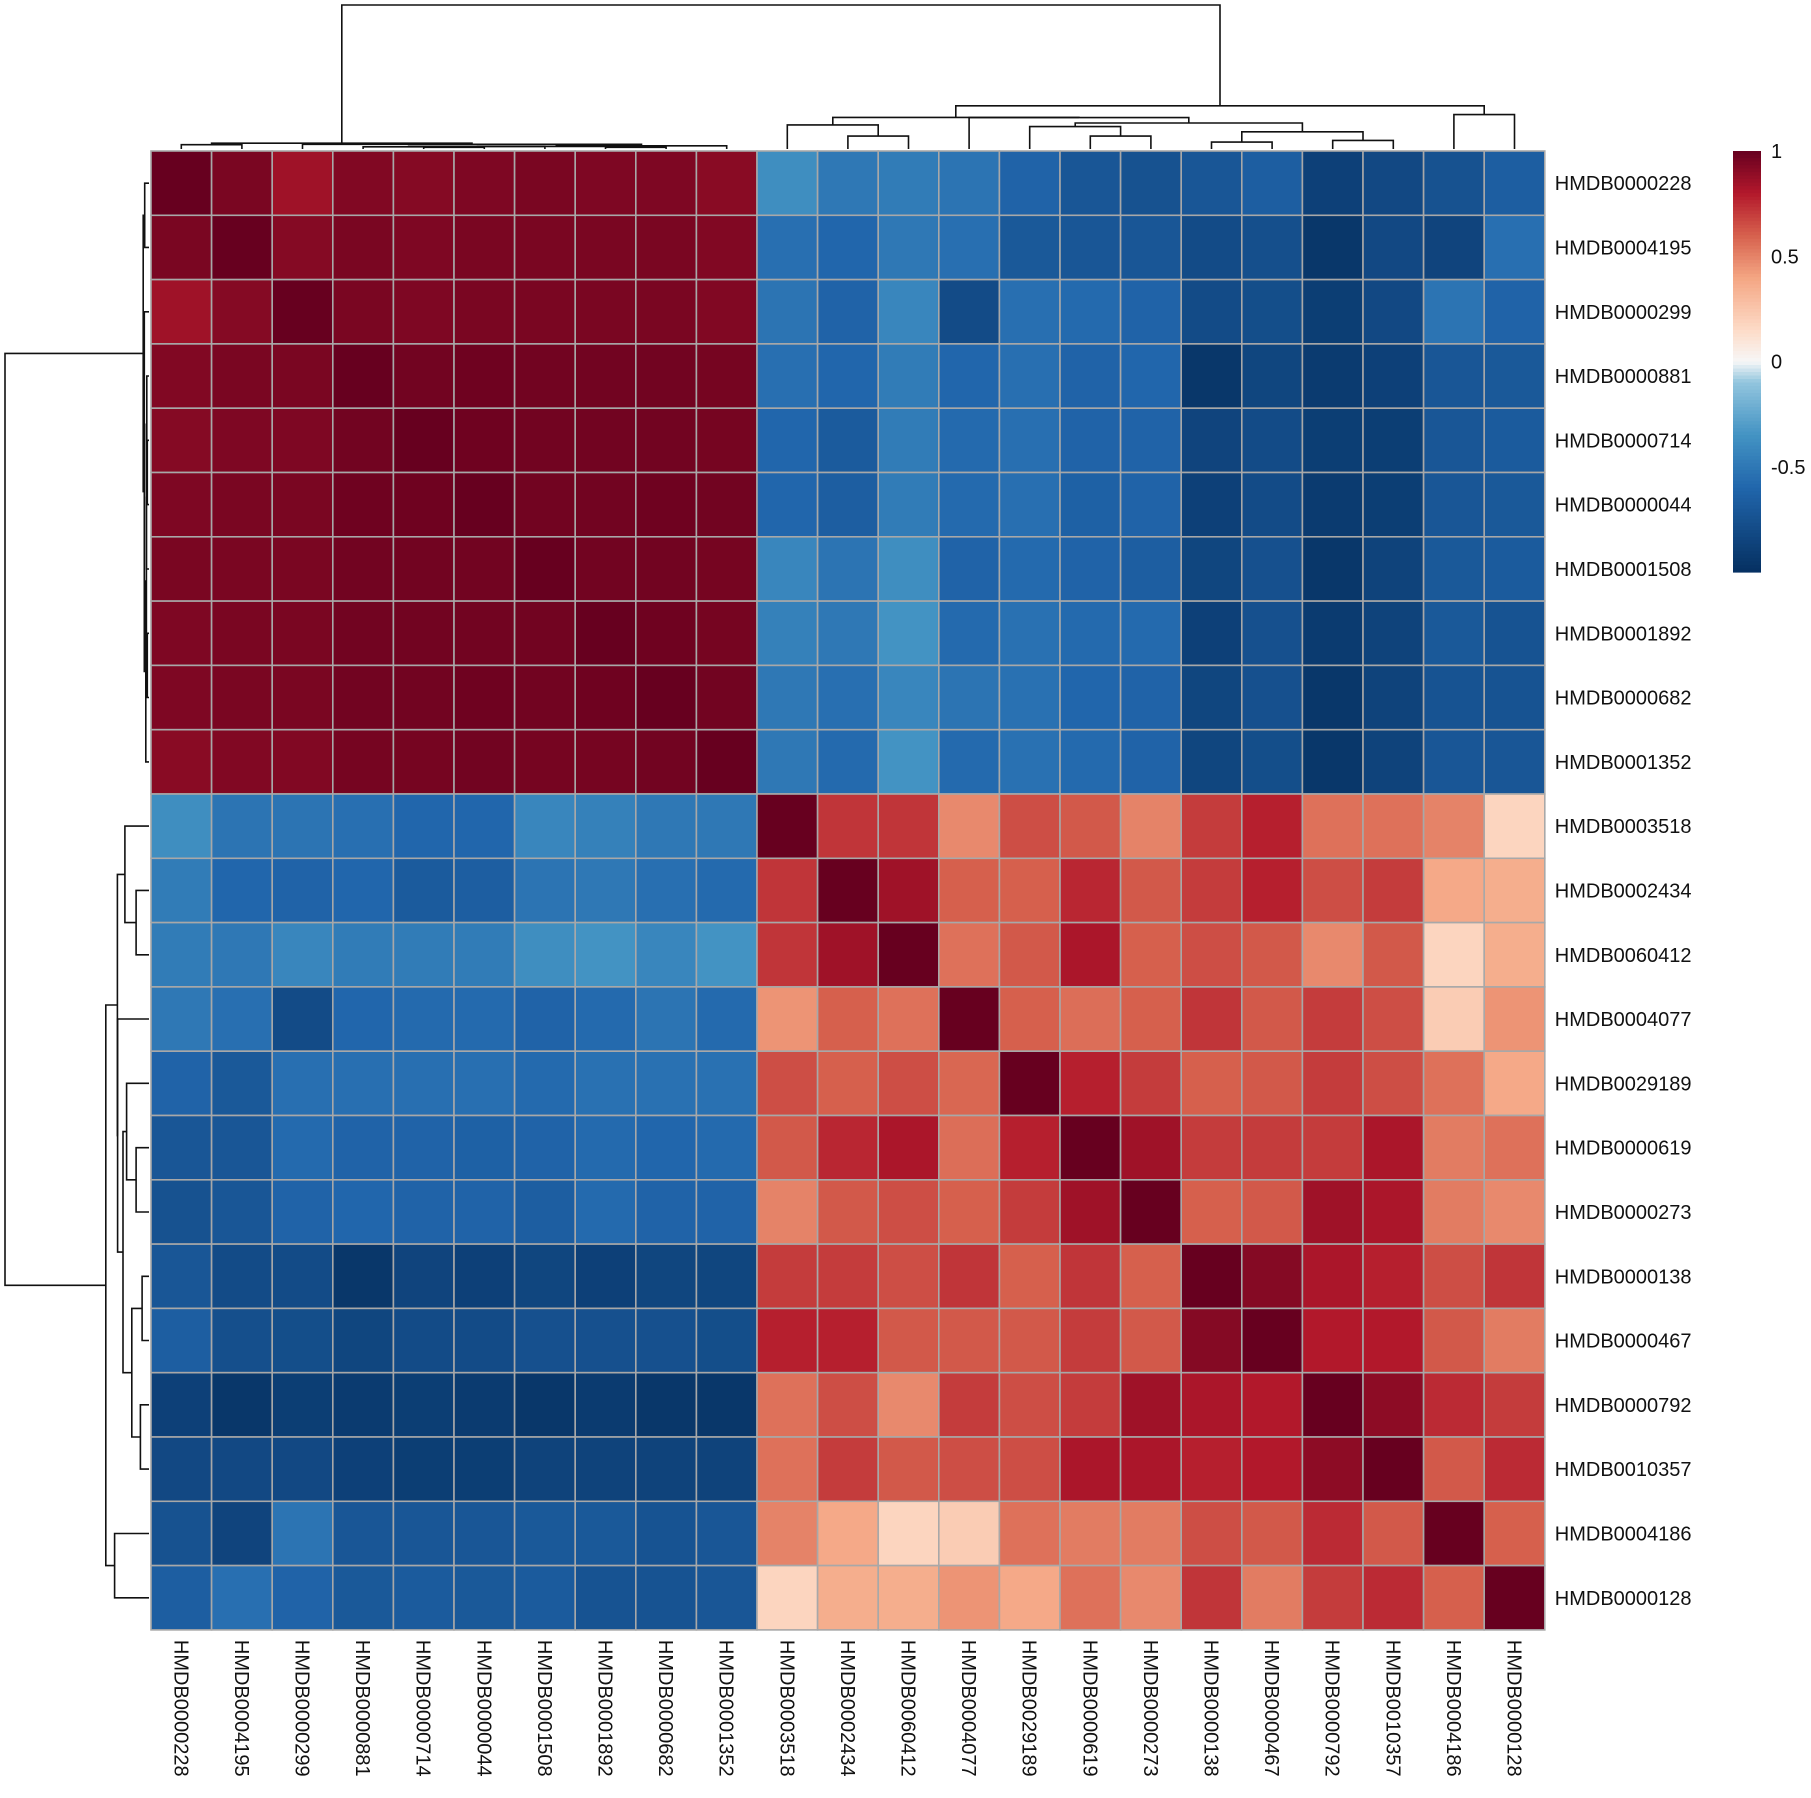 Image resolution: width=1811 pixels, height=1798 pixels. Describe the element at coordinates (362, 1708) in the screenshot. I see `column-label: HMDB0000881` at that location.